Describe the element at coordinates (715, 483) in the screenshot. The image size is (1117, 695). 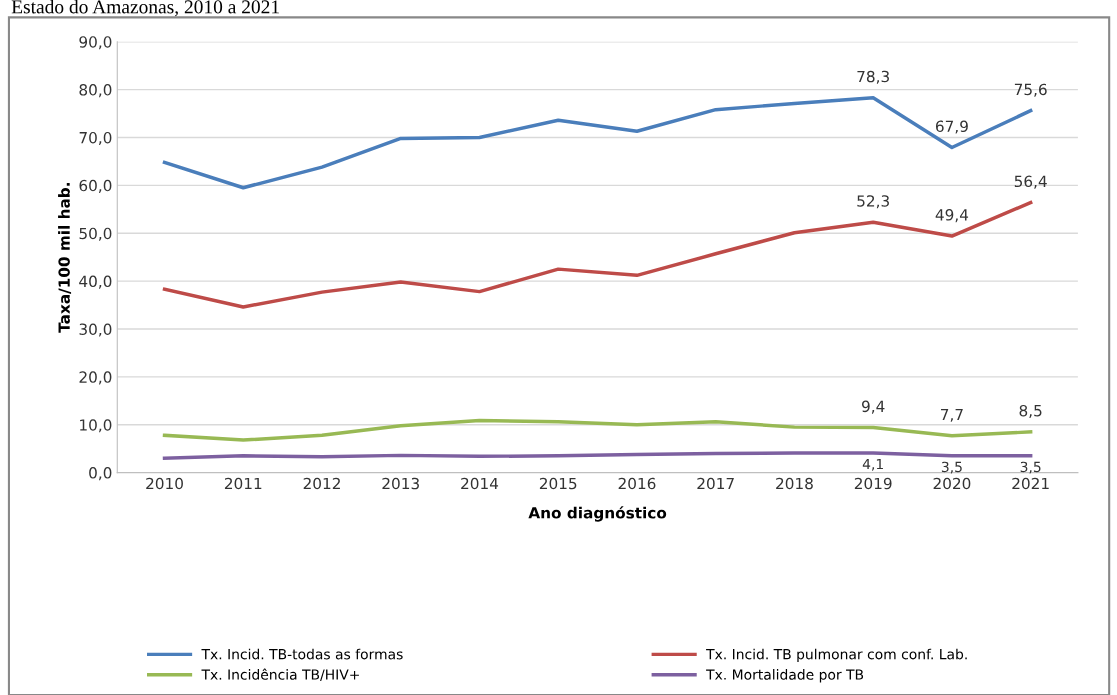
I see `x-tick-label: 2017` at that location.